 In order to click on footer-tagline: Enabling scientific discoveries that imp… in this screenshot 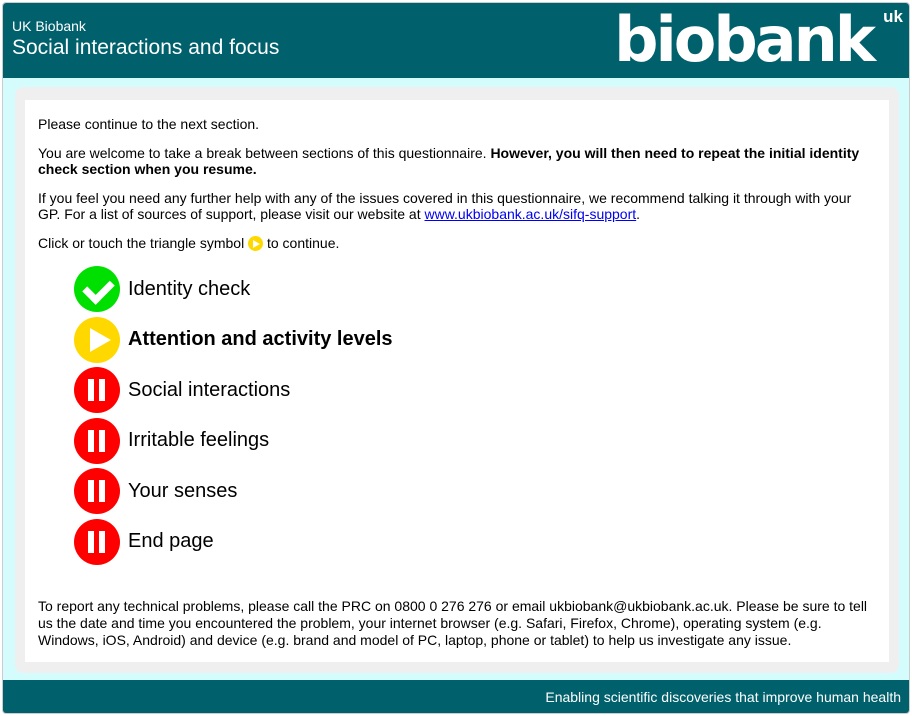, I will do `click(723, 697)`.